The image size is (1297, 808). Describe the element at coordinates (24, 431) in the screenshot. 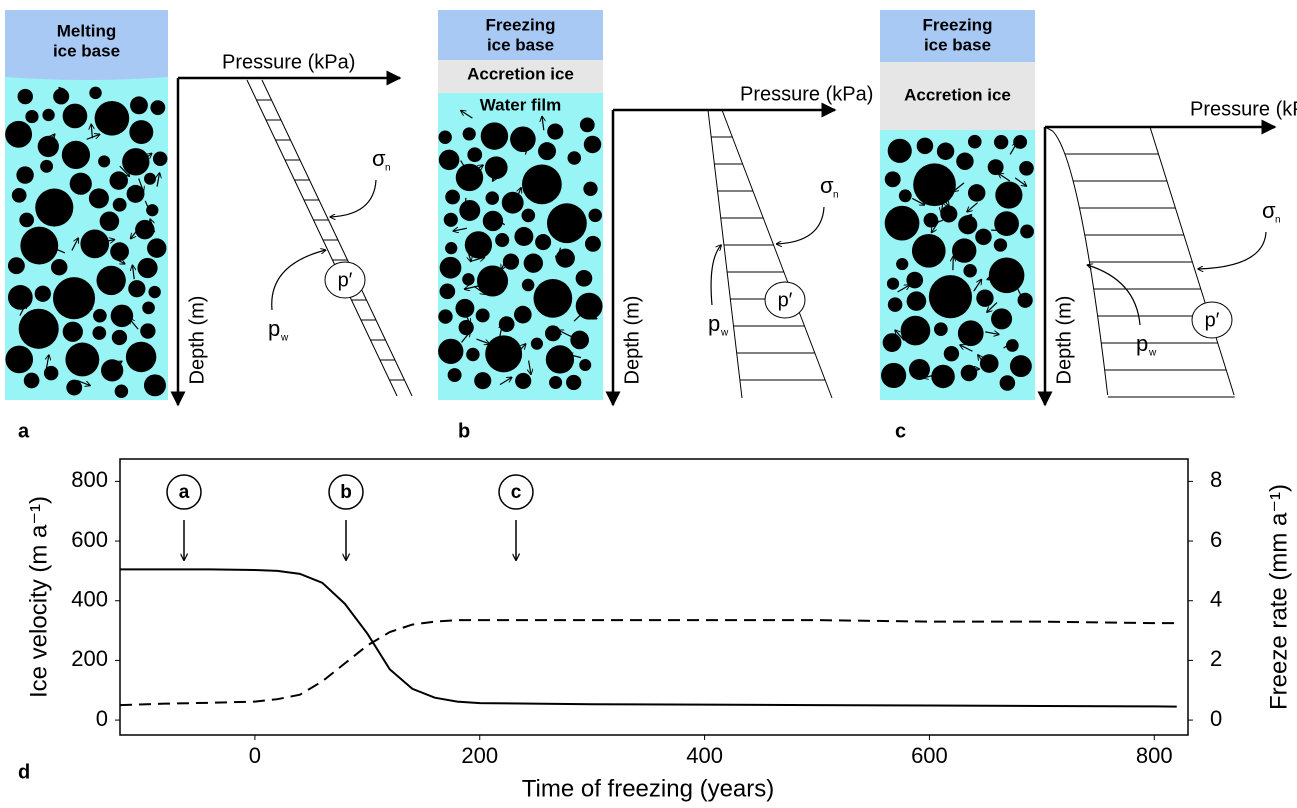

I see `panel-letter: a` at that location.